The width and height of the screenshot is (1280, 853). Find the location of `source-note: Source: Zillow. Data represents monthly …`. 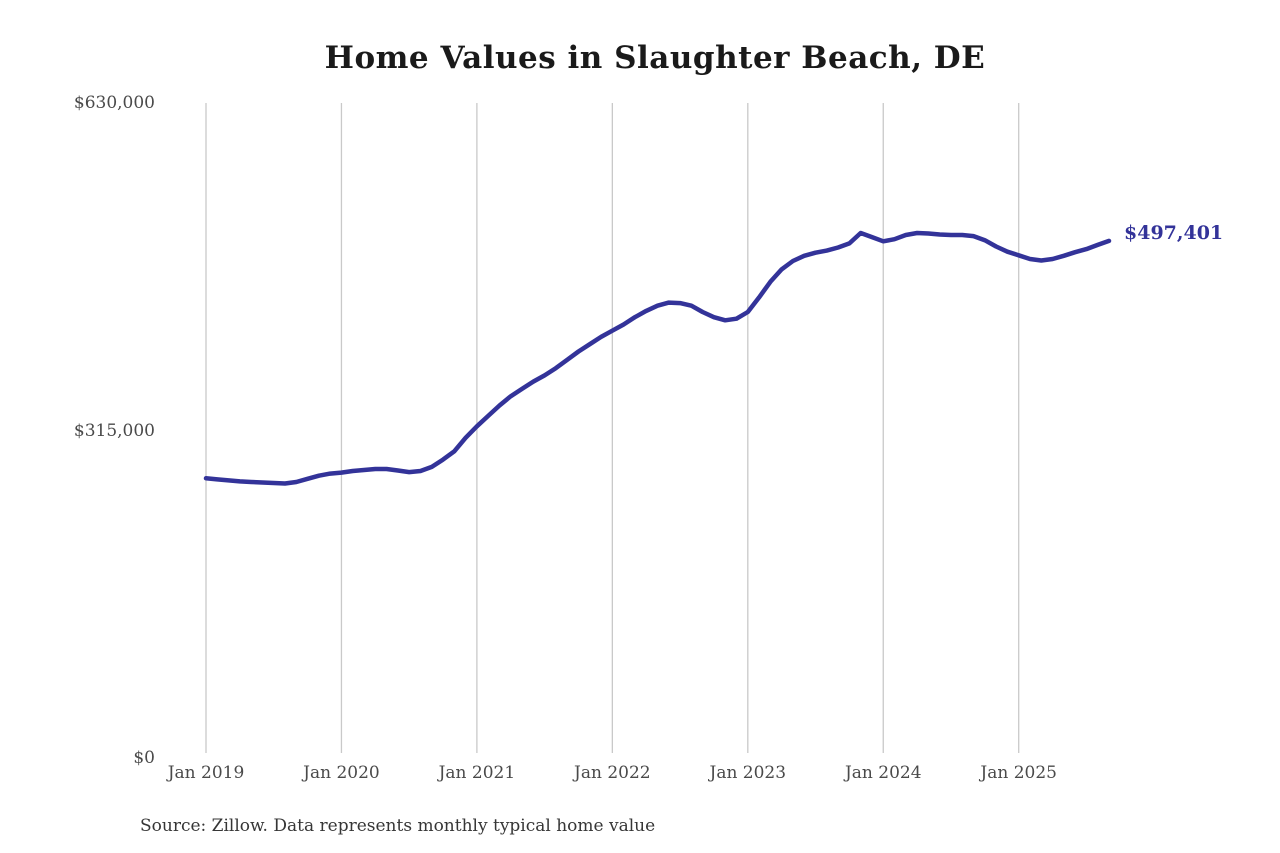

source-note: Source: Zillow. Data represents monthly … is located at coordinates (398, 826).